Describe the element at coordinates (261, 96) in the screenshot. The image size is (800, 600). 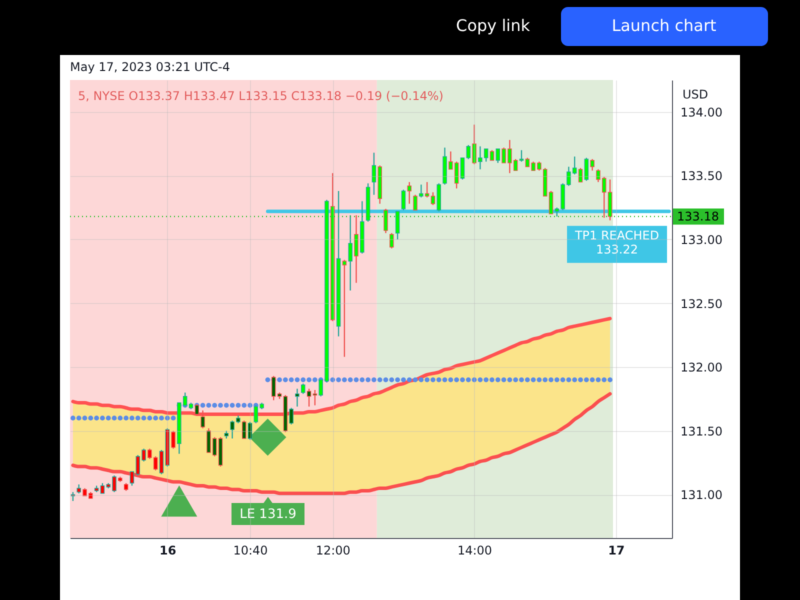
I see `text: 5, NYSE O133.37 H133.47 L133.15 C133.18 −0.19 (−0.14%)` at that location.